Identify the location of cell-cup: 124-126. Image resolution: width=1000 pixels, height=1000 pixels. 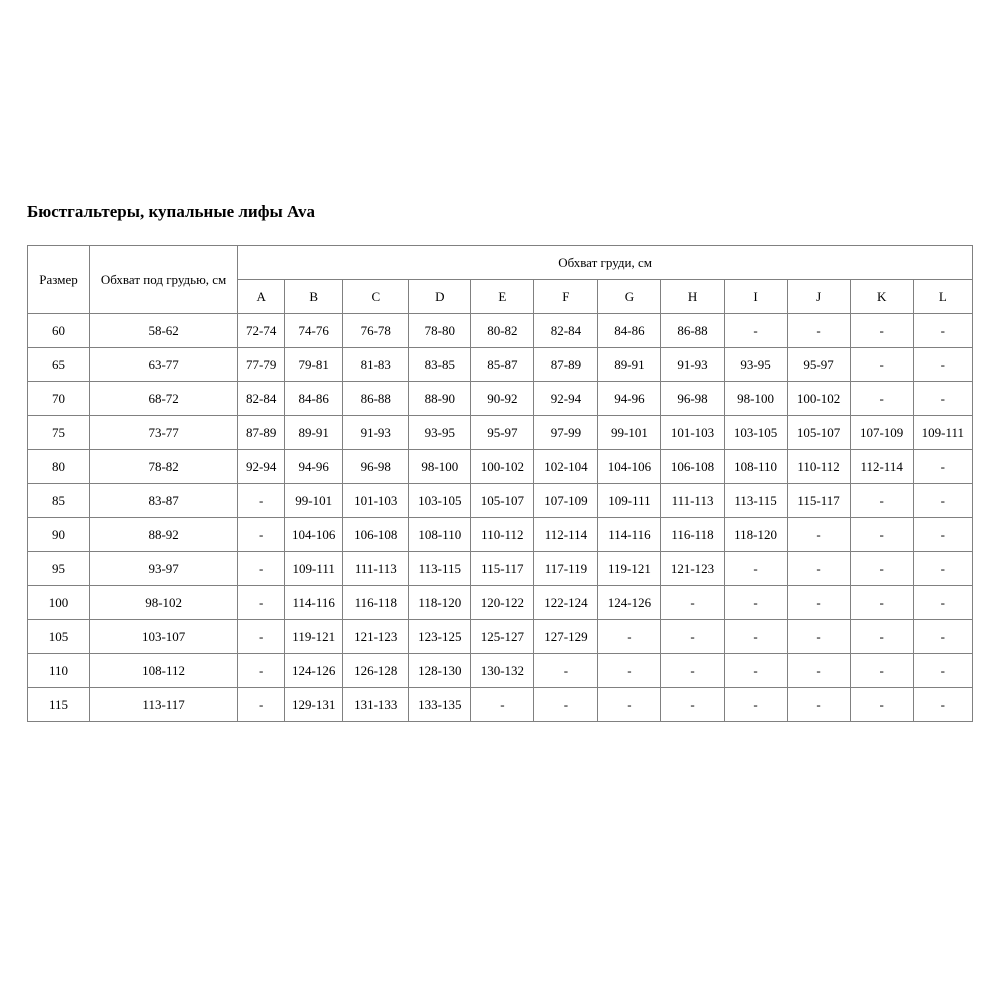
(314, 670).